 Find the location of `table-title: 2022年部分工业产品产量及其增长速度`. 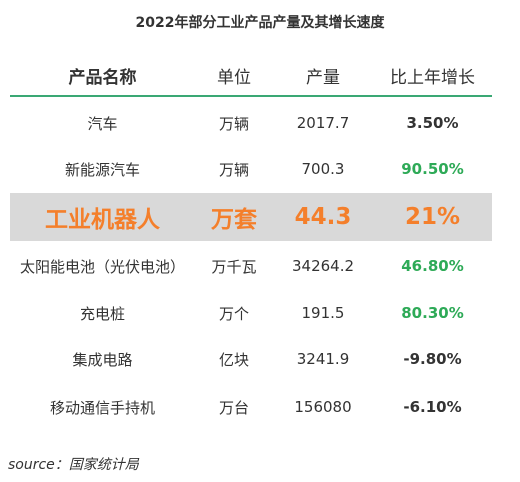

table-title: 2022年部分工业产品产量及其增长速度 is located at coordinates (260, 23).